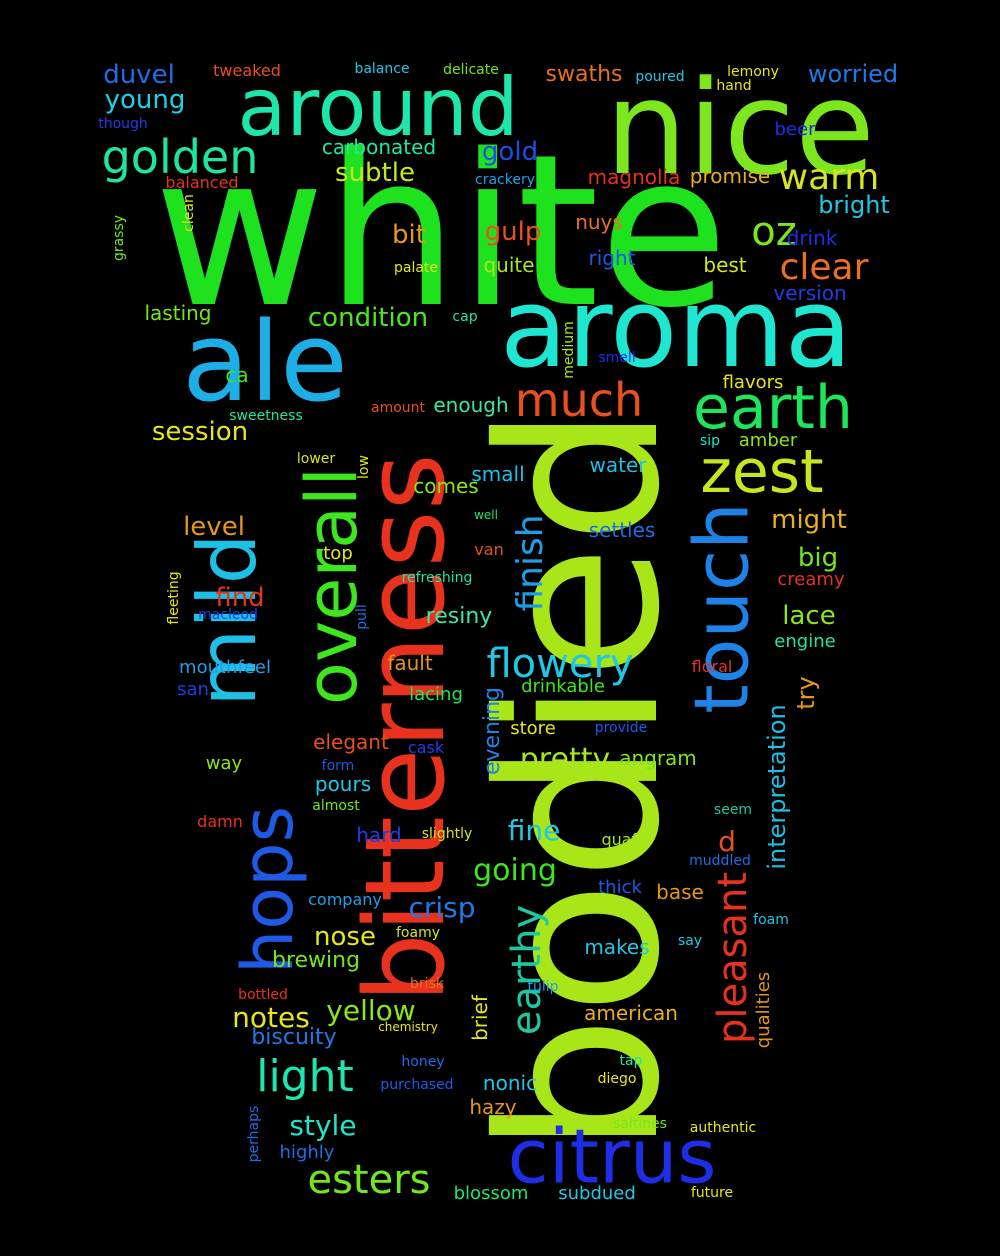  Describe the element at coordinates (265, 362) in the screenshot. I see `word-ale: ale` at that location.